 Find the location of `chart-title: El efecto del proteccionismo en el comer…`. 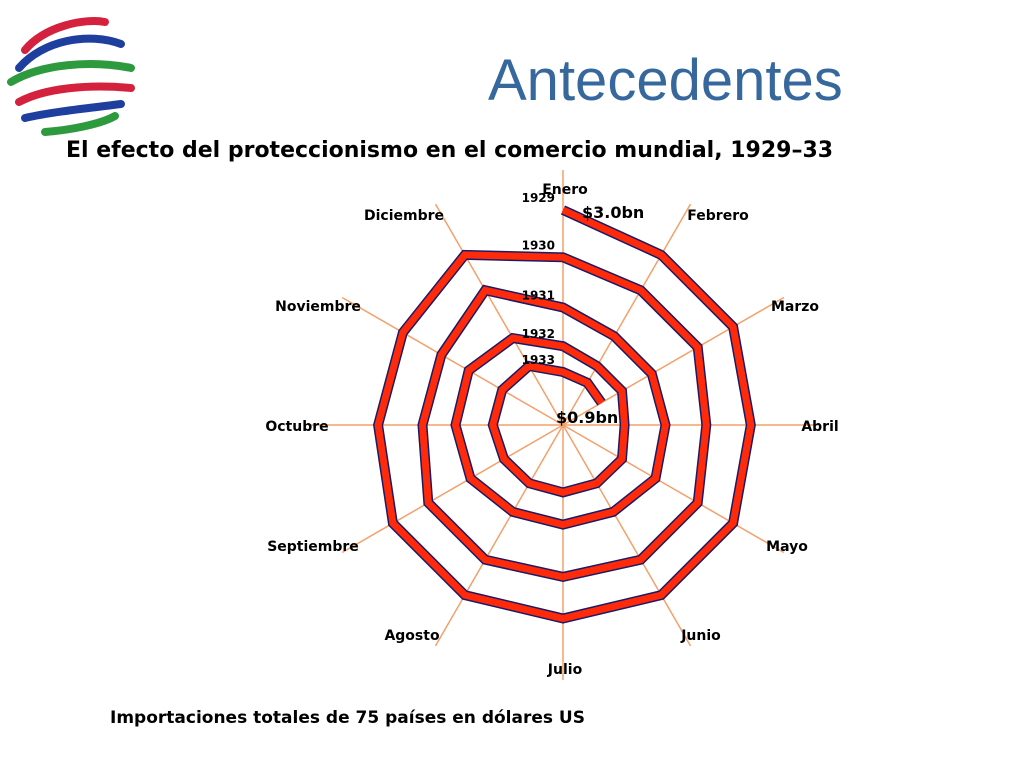

chart-title: El efecto del proteccionismo en el comer… is located at coordinates (450, 150).